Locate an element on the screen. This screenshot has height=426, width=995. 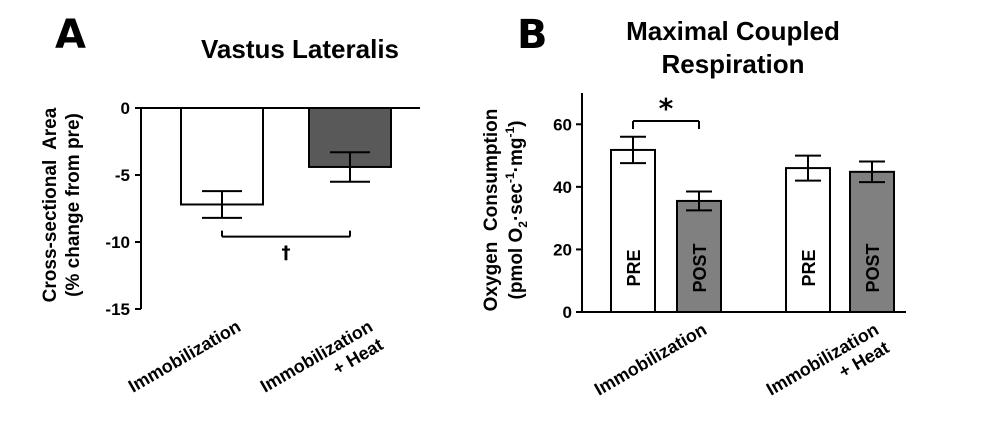
panel-b-significance-asterisk: * is located at coordinates (666, 108).